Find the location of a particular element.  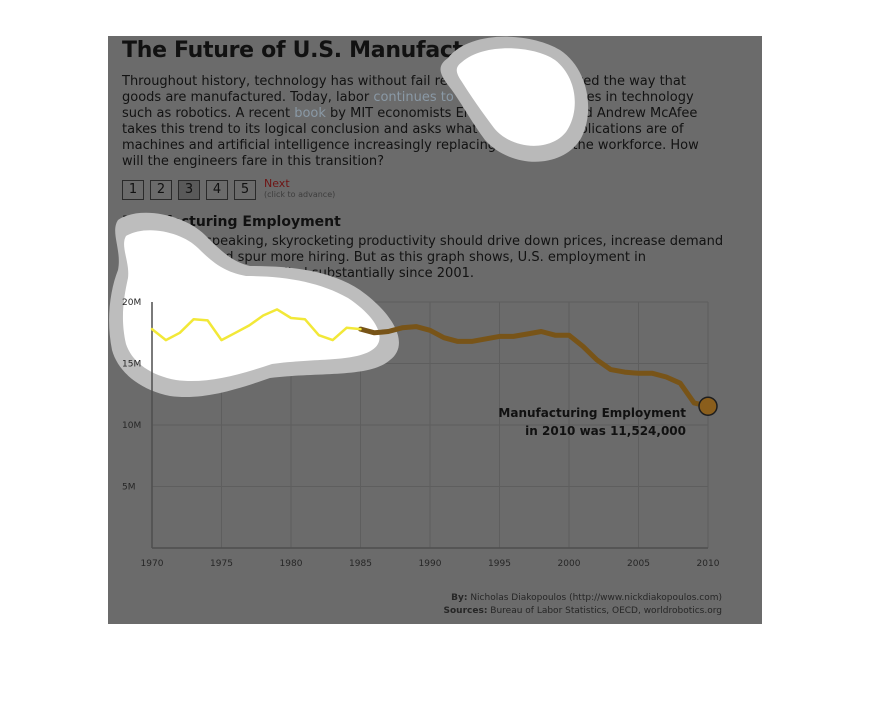

byline-label: By: is located at coordinates (459, 598).